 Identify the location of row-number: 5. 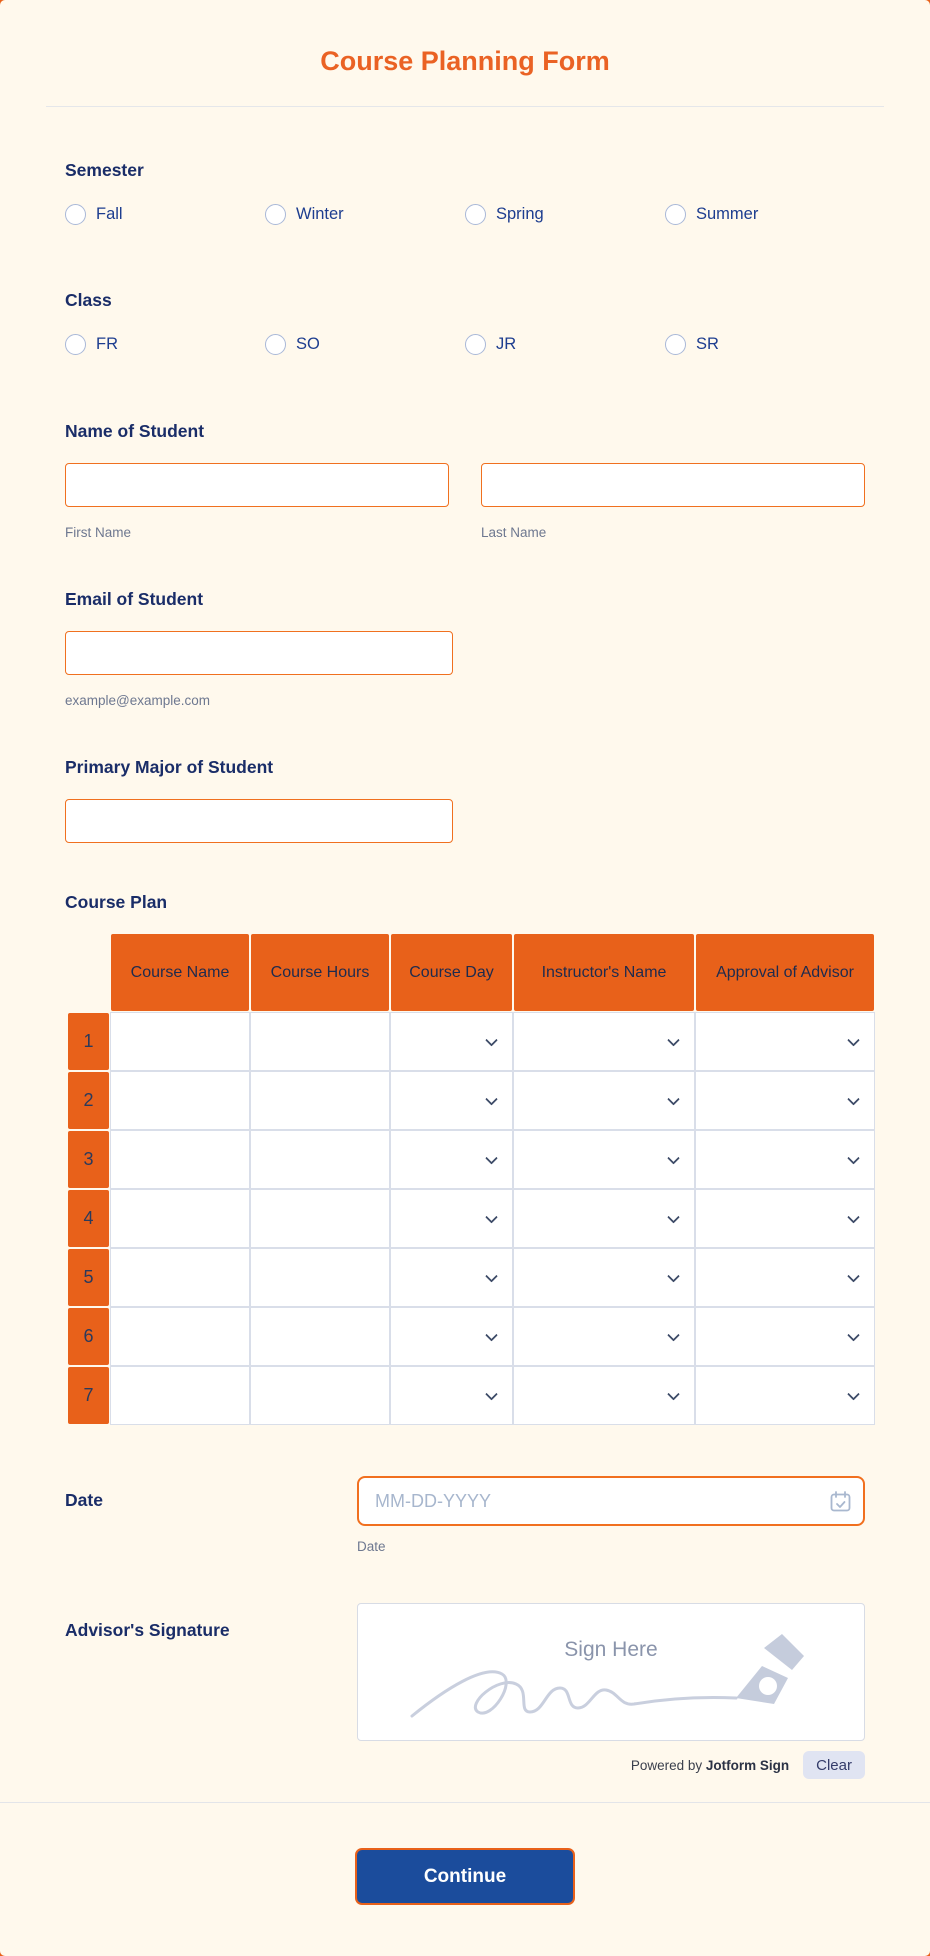
(88, 1277).